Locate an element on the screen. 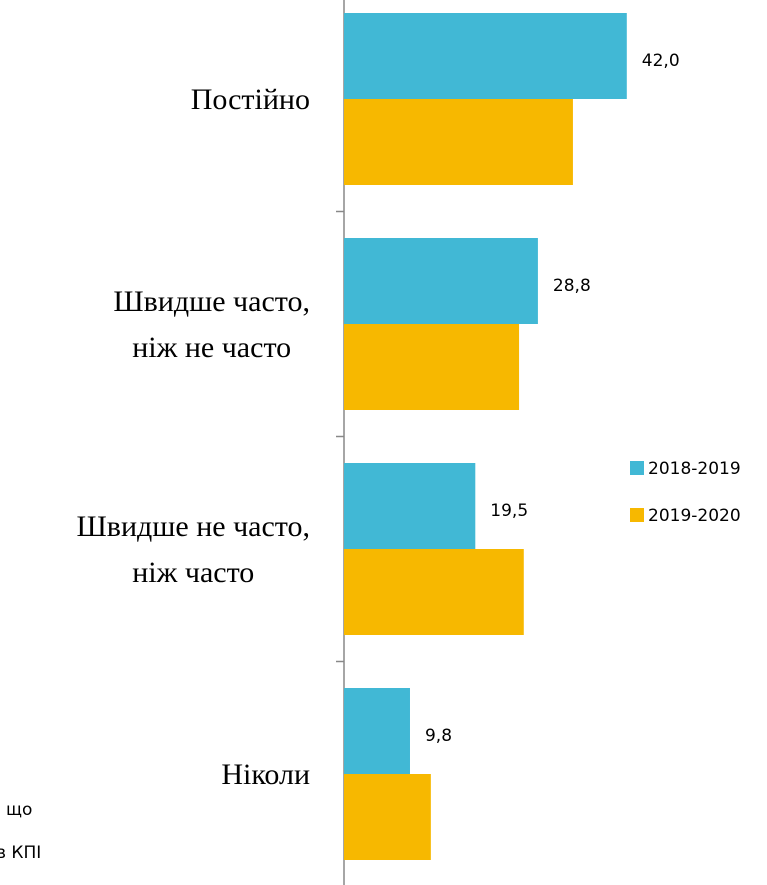  legend-label: 2019-2020 is located at coordinates (694, 516).